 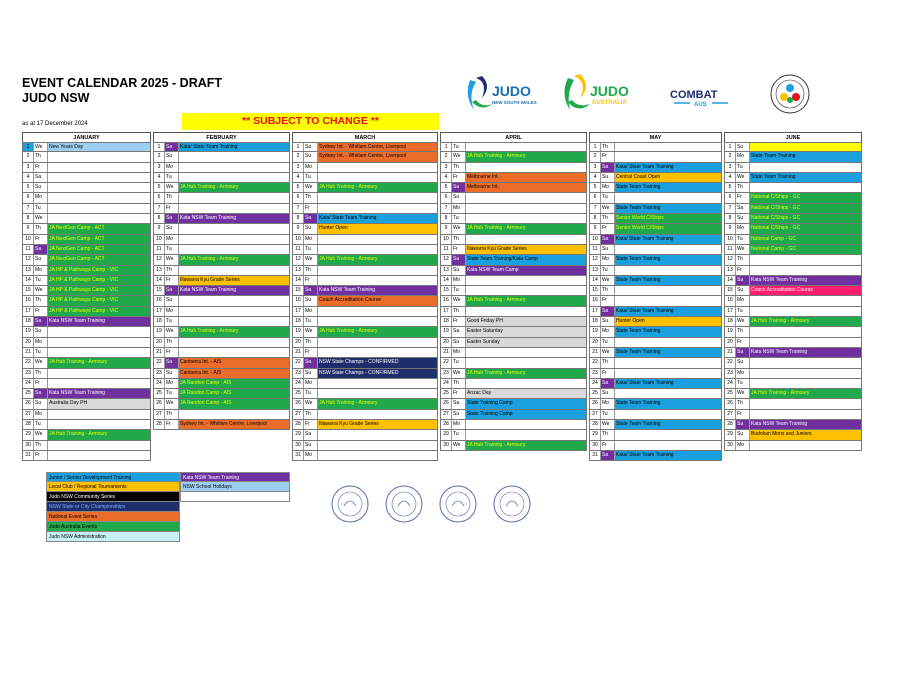 What do you see at coordinates (28, 311) in the screenshot?
I see `day-number: 17` at bounding box center [28, 311].